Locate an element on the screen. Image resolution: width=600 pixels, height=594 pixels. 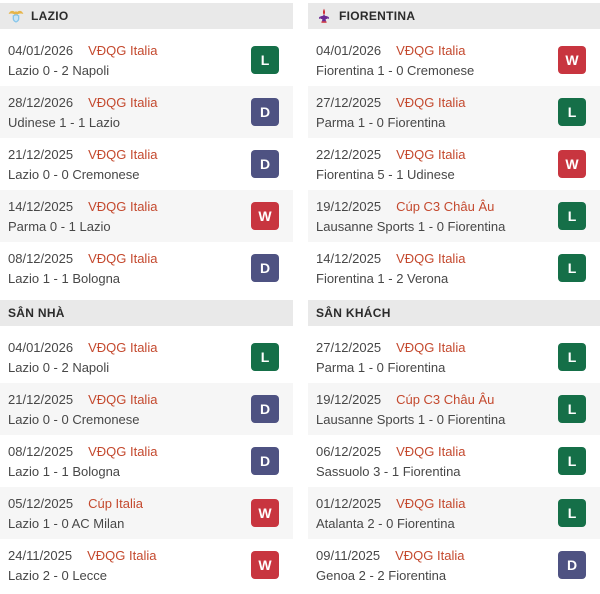
section-header-away: SÂN KHÁCH is located at coordinates (454, 313).